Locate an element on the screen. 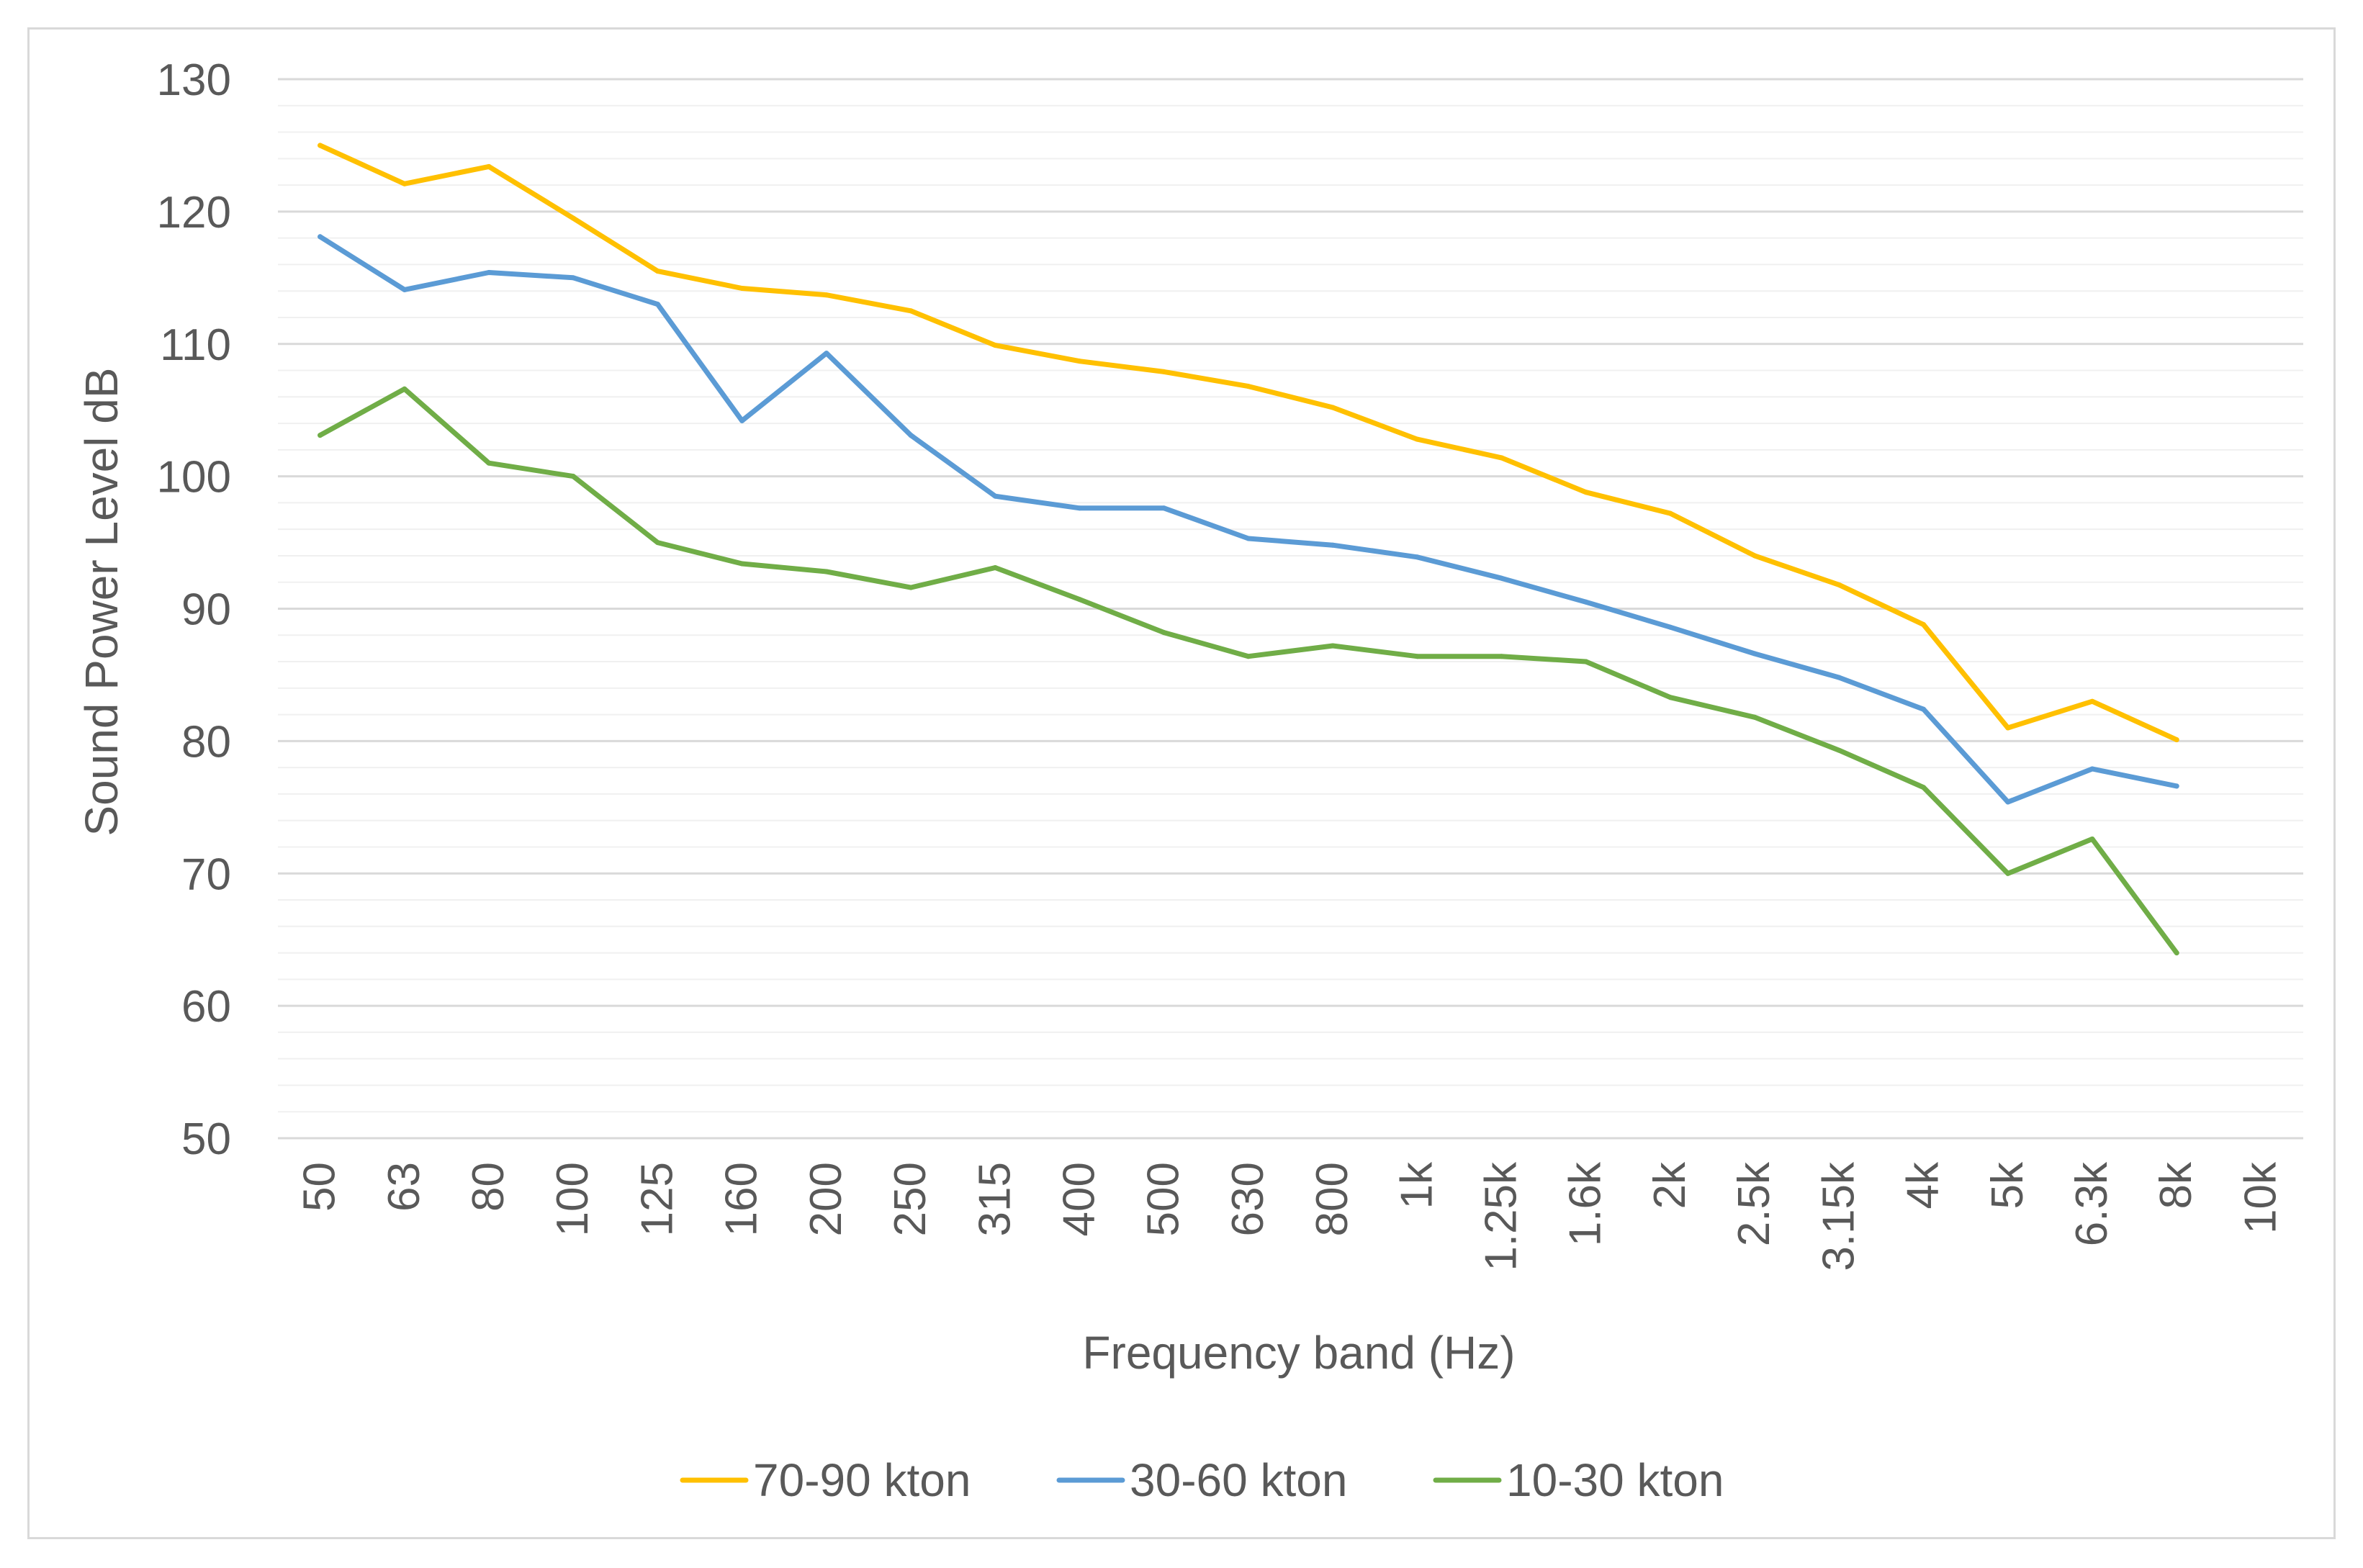 The image size is (2363, 1568). x-tick-label: 4k is located at coordinates (1923, 1185).